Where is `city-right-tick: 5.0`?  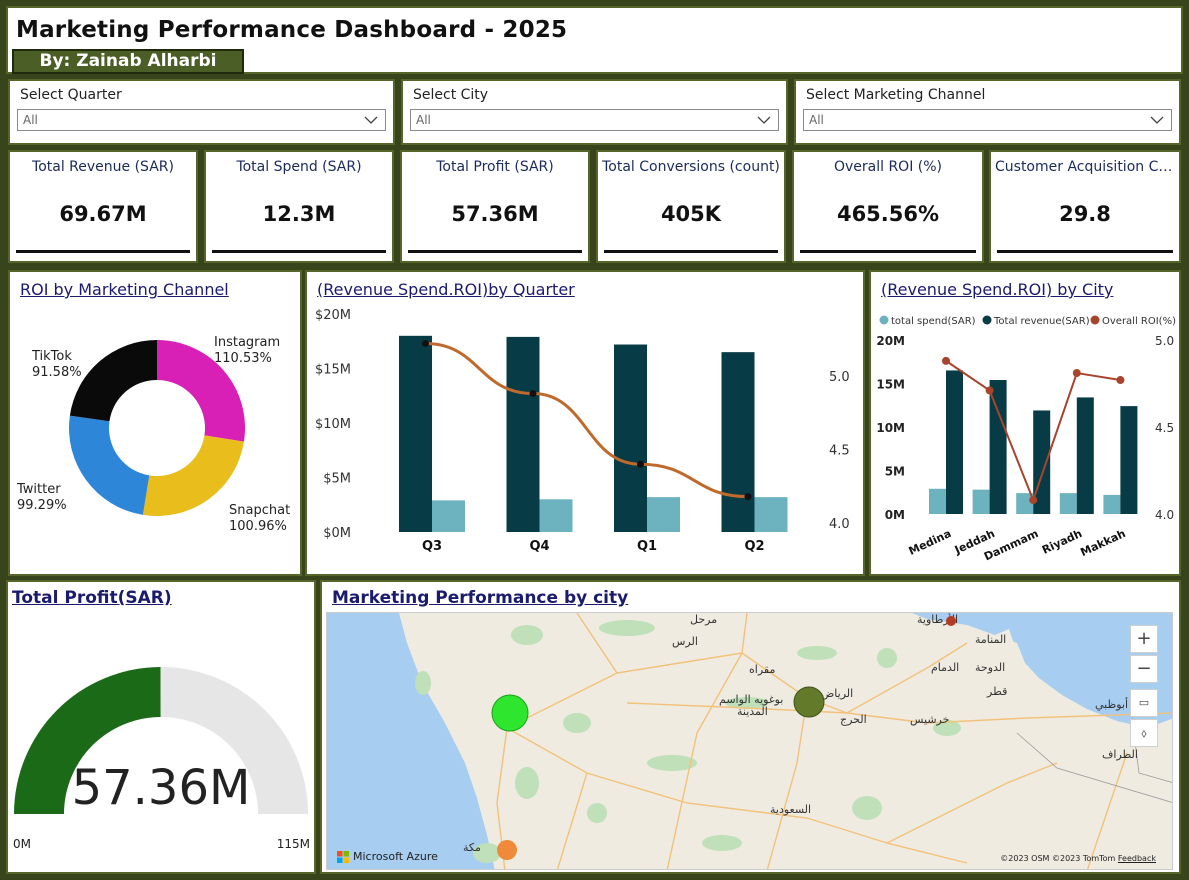 city-right-tick: 5.0 is located at coordinates (1164, 341).